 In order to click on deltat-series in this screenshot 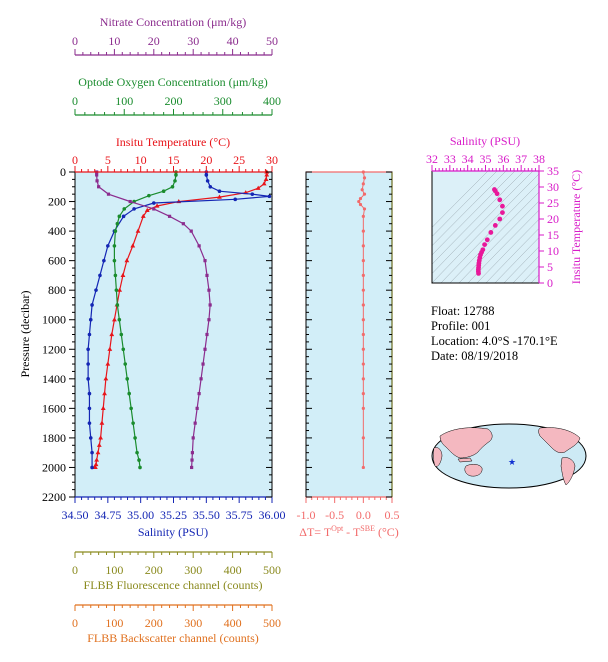, I will do `click(362, 320)`.